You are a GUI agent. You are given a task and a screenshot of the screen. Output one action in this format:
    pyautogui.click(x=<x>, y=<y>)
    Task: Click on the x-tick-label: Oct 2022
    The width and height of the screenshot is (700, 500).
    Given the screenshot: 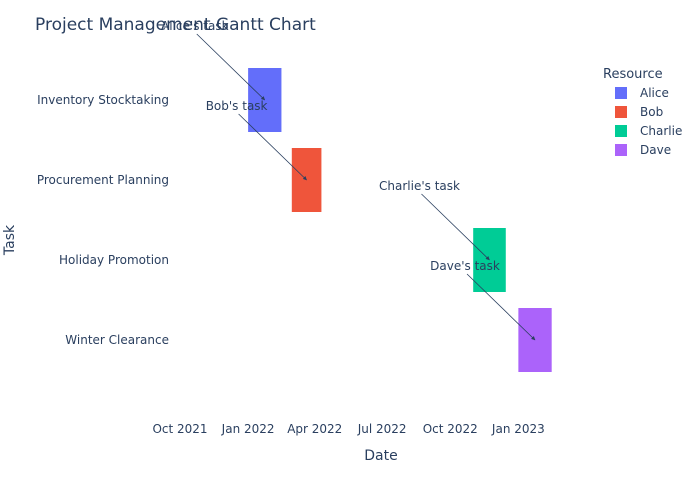 What is the action you would take?
    pyautogui.click(x=450, y=429)
    